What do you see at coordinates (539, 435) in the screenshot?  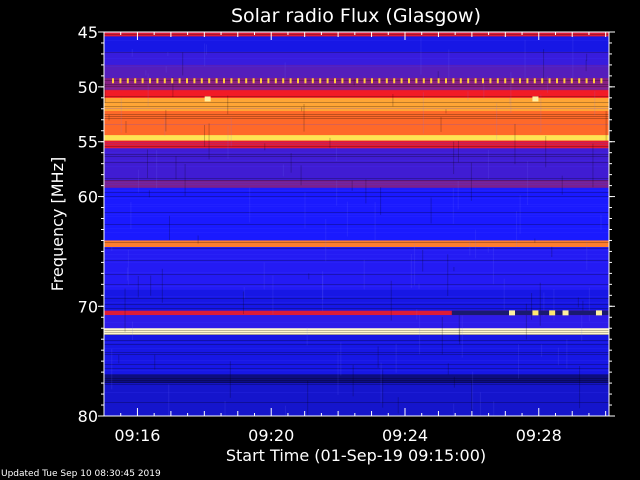 I see `x-tick-label: 09:28` at bounding box center [539, 435].